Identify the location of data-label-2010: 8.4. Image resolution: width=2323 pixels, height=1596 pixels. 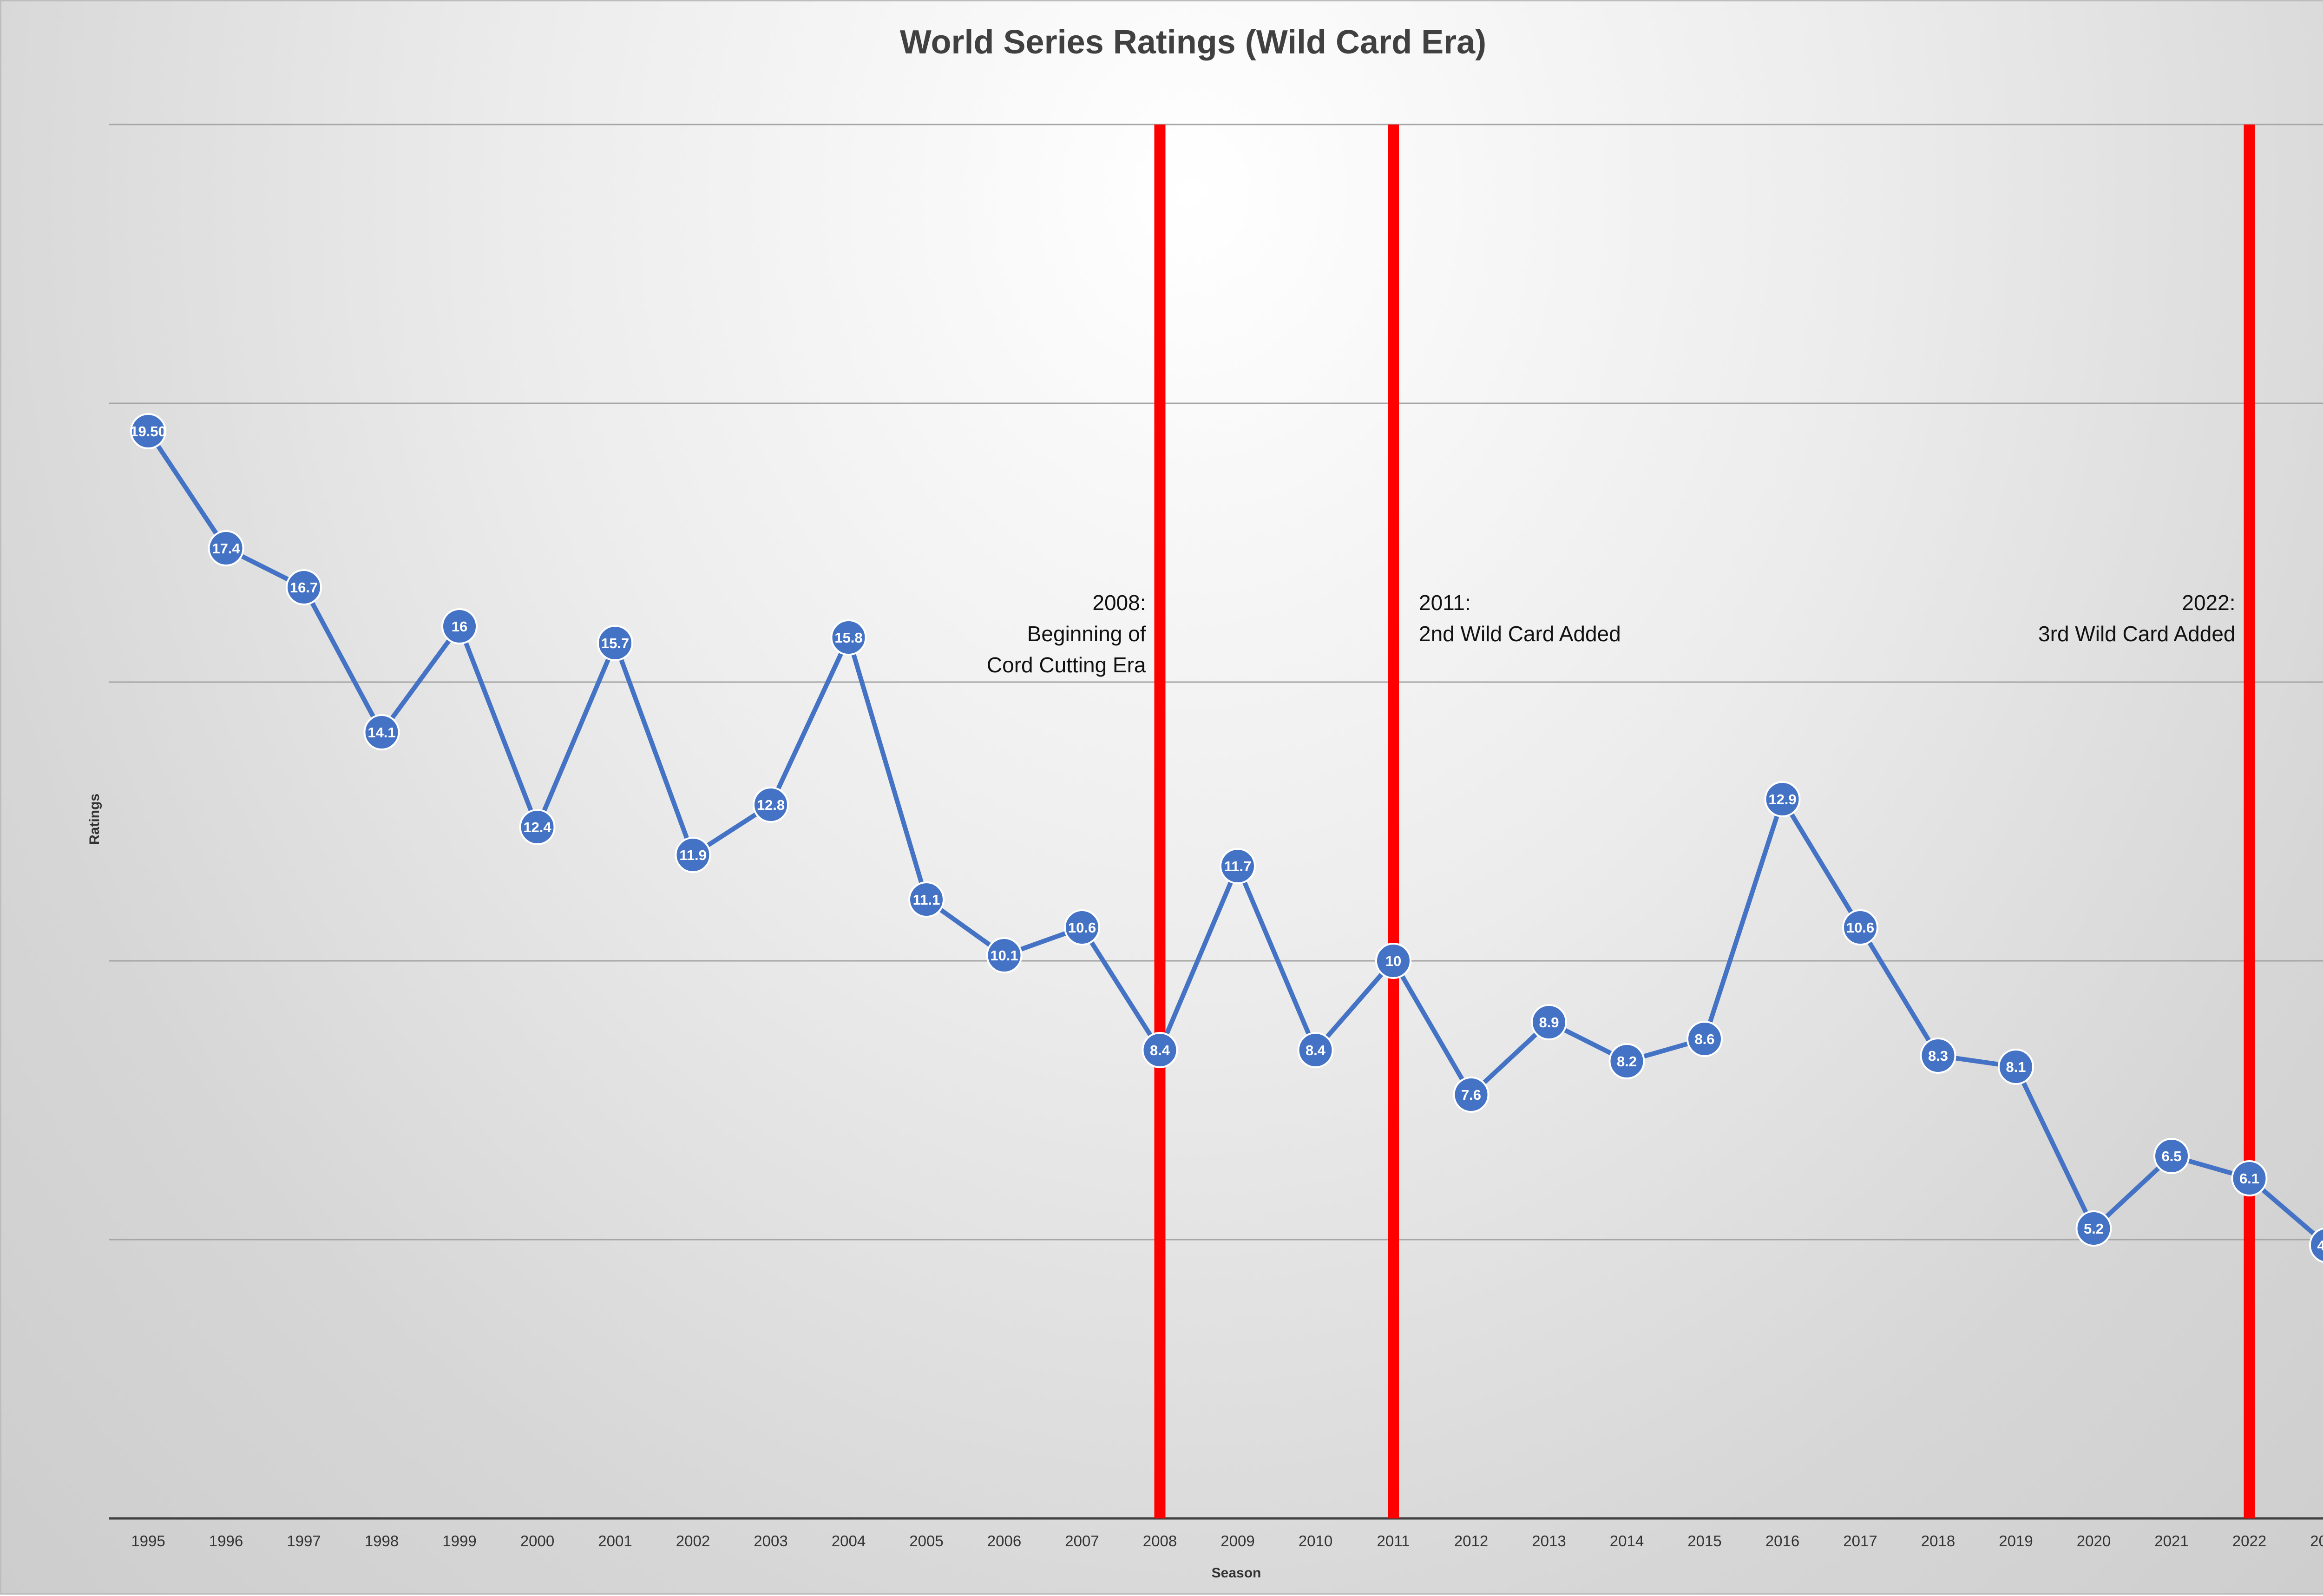
(1316, 1050).